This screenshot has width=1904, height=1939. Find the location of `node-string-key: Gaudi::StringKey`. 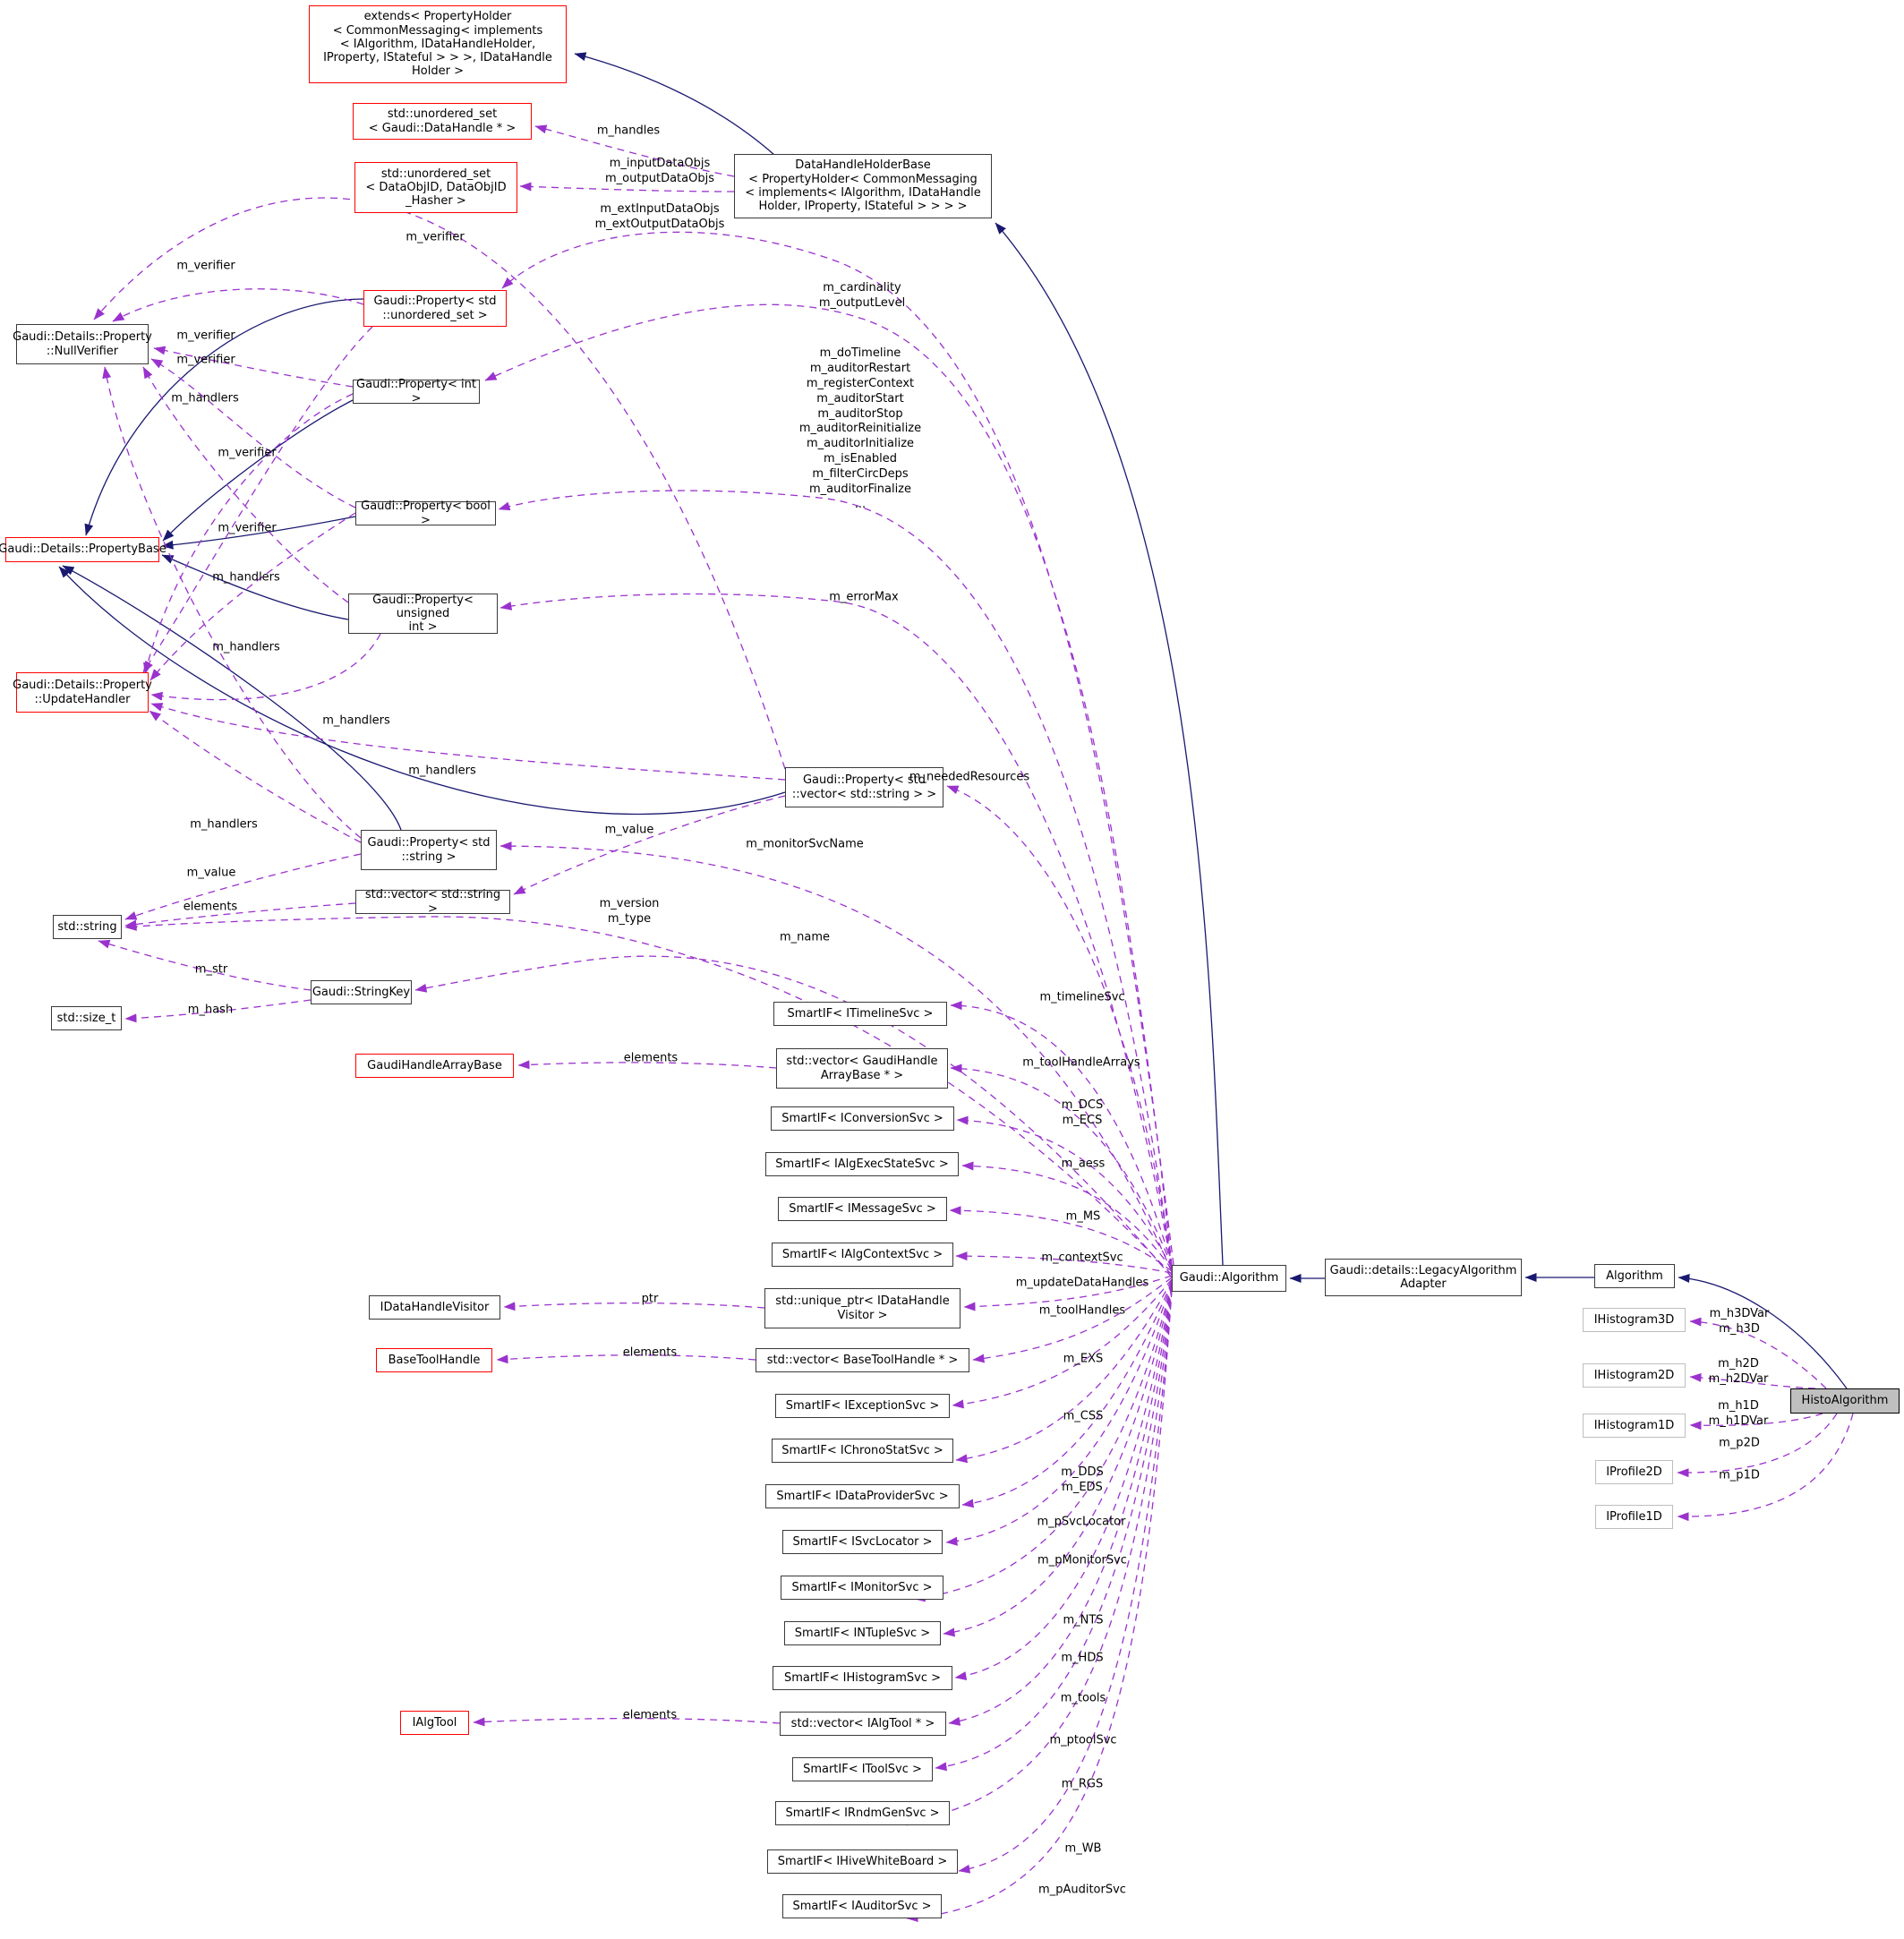

node-string-key: Gaudi::StringKey is located at coordinates (361, 992).